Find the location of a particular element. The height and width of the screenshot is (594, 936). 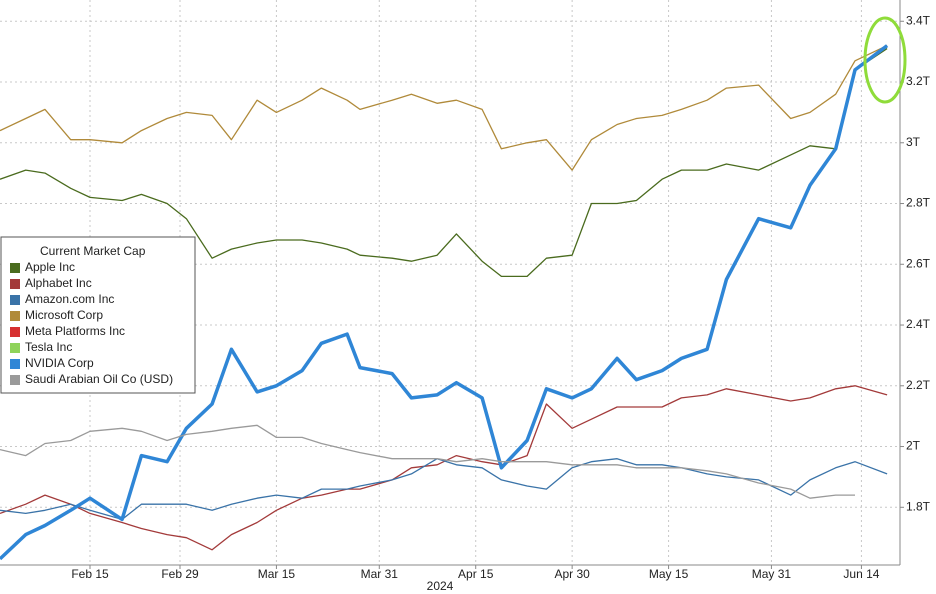

legend-label: Amazon.com Inc is located at coordinates (69, 299).